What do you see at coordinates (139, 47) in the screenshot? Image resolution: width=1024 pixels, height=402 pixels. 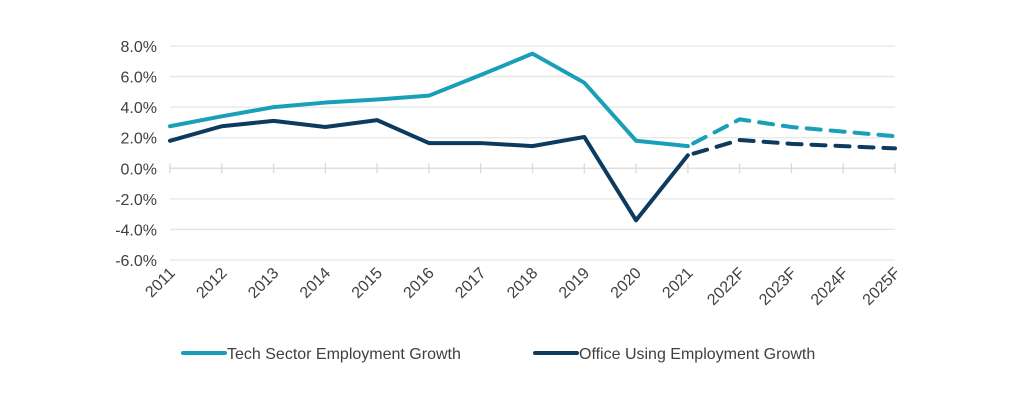 I see `y-tick-label: 8.0%` at bounding box center [139, 47].